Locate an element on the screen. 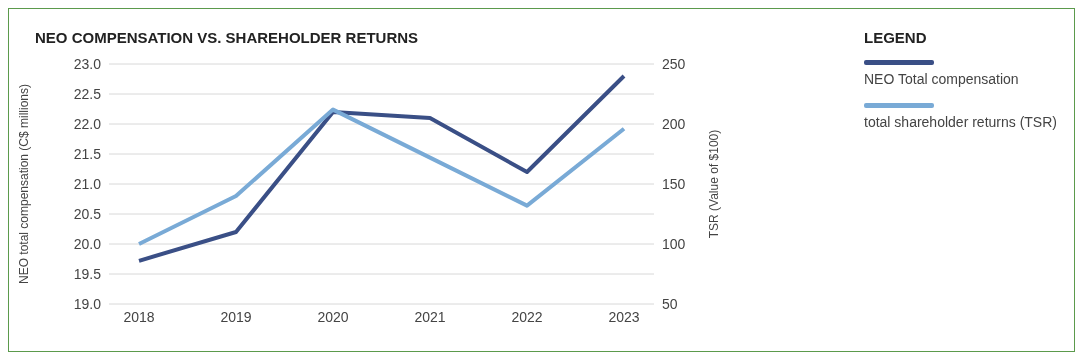 This screenshot has height=360, width=1083. y-tick-label: 21.5 is located at coordinates (87, 153).